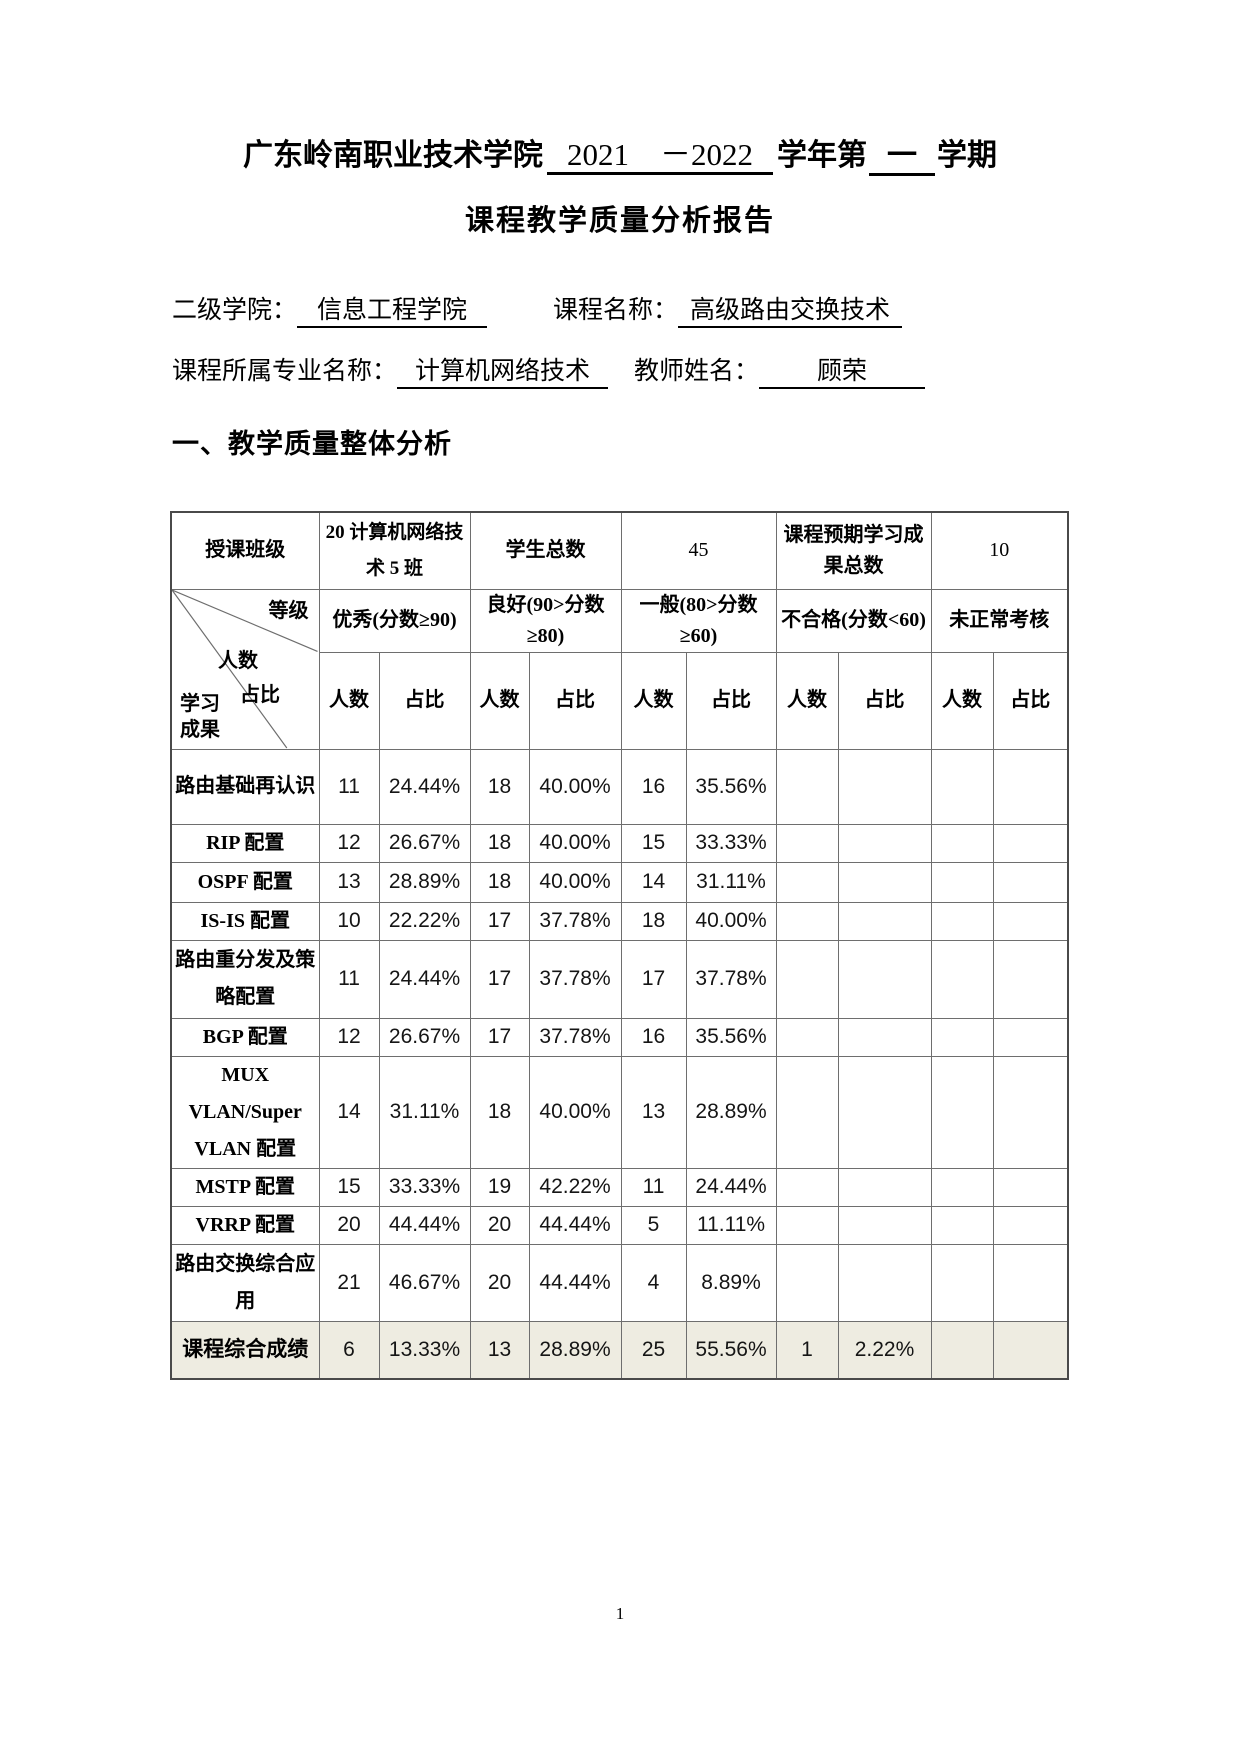 Image resolution: width=1240 pixels, height=1753 pixels. What do you see at coordinates (620, 1613) in the screenshot?
I see `page-number: 1` at bounding box center [620, 1613].